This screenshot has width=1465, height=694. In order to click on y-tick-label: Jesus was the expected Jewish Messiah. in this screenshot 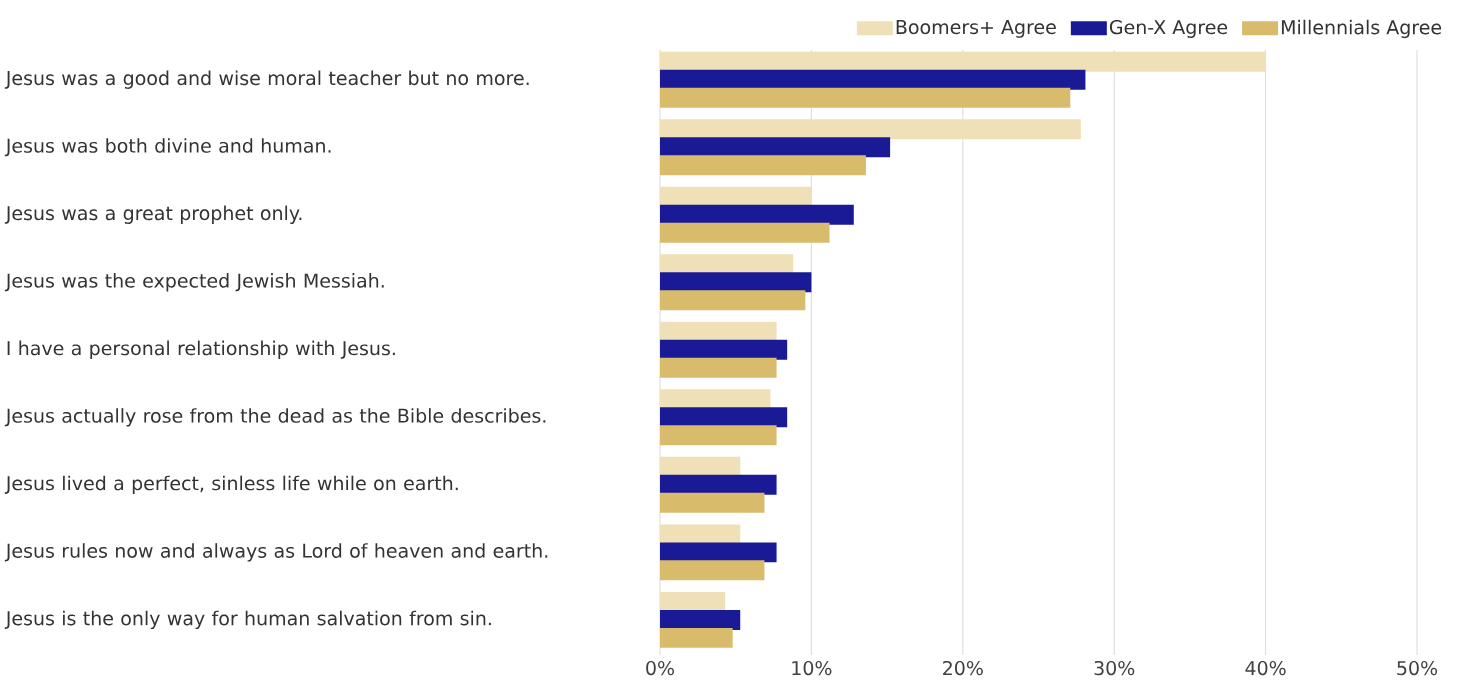, I will do `click(194, 282)`.